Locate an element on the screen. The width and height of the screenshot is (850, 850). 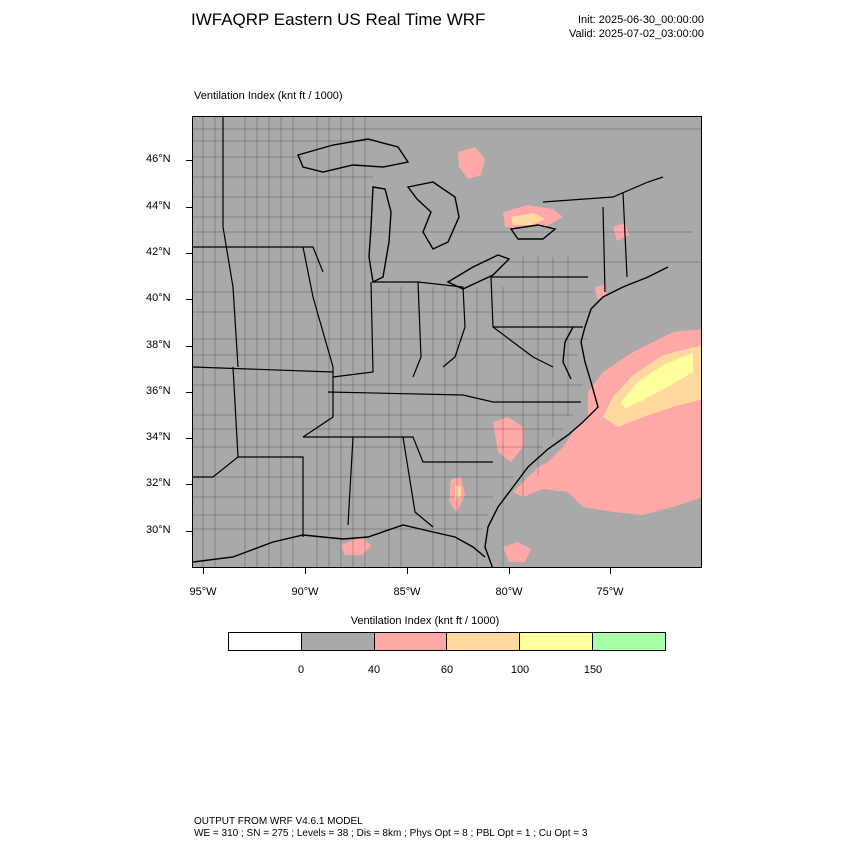
offshore-plume-yellow is located at coordinates (657, 381).